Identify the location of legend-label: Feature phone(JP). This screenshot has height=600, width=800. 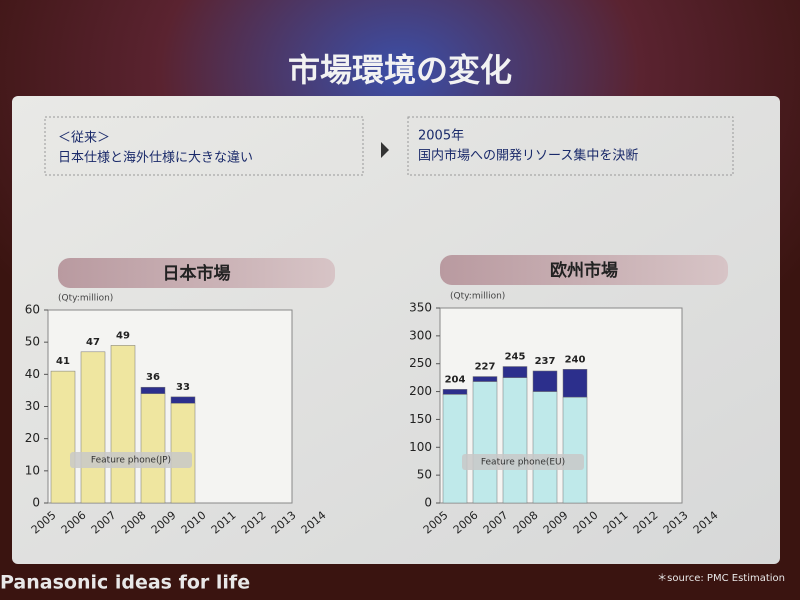
(131, 461).